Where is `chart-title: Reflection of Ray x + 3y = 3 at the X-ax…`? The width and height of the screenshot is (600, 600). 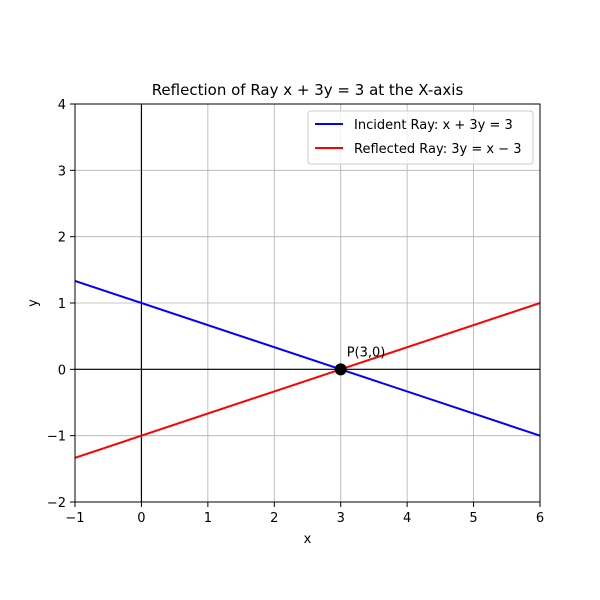 chart-title: Reflection of Ray x + 3y = 3 at the X-ax… is located at coordinates (308, 90).